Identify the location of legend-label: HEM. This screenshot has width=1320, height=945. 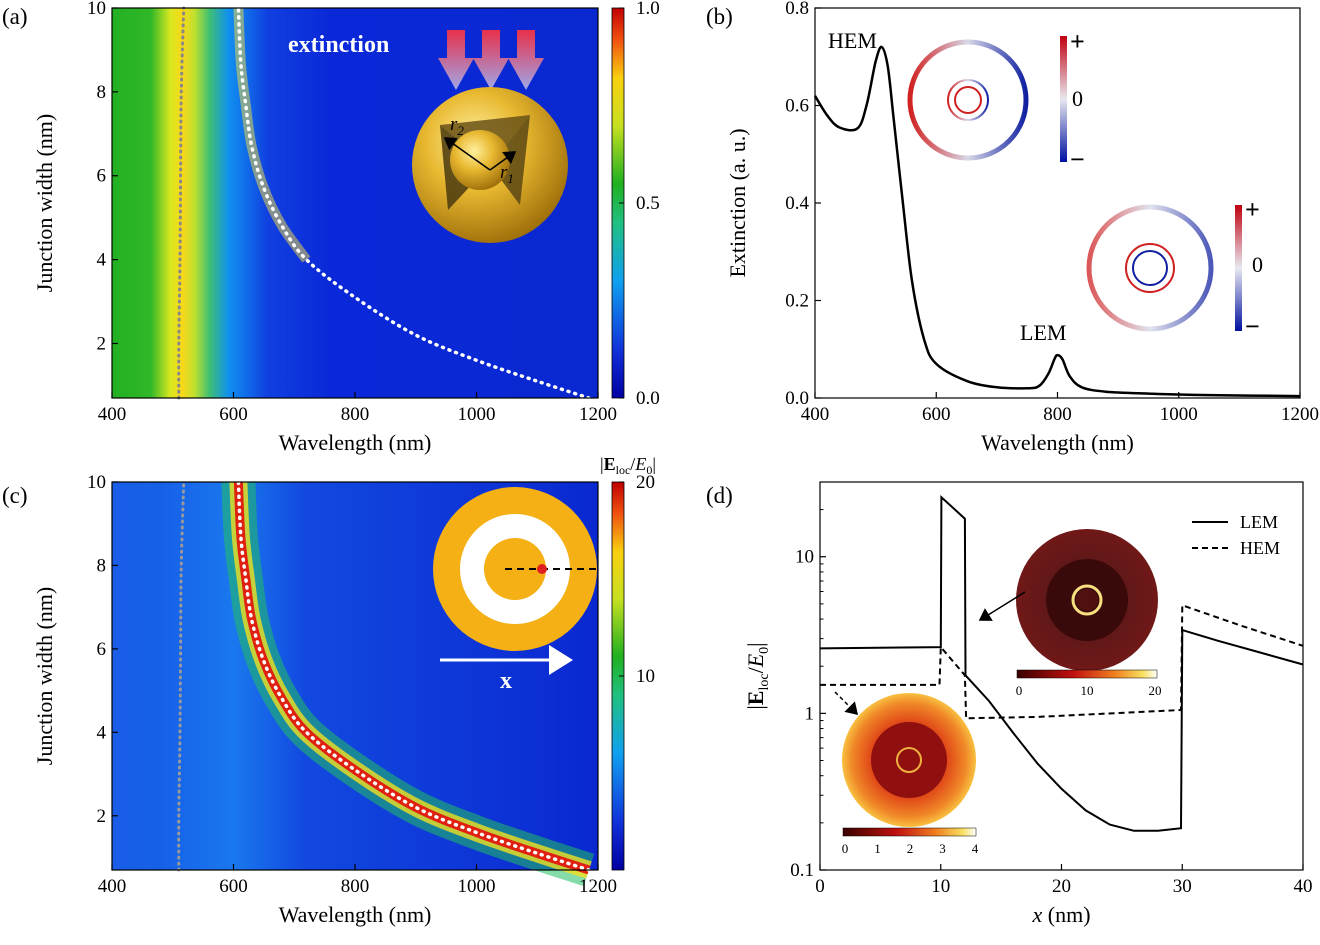
(1260, 548).